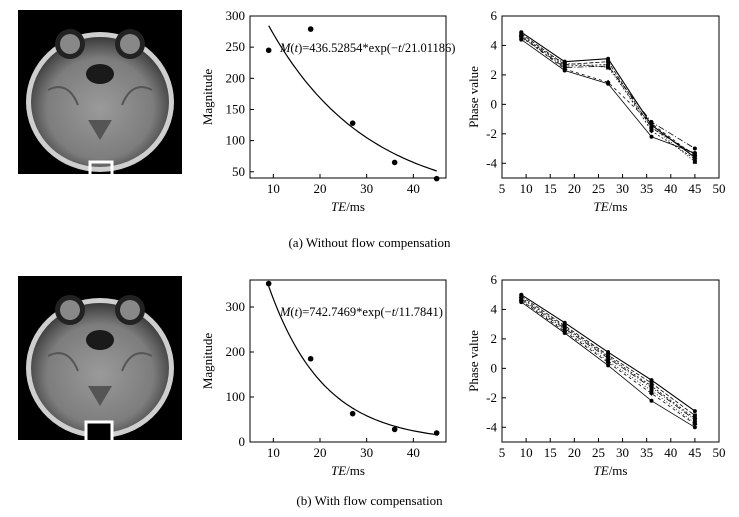  Describe the element at coordinates (369, 242) in the screenshot. I see `caption-a: (a) Without flow compensation` at that location.